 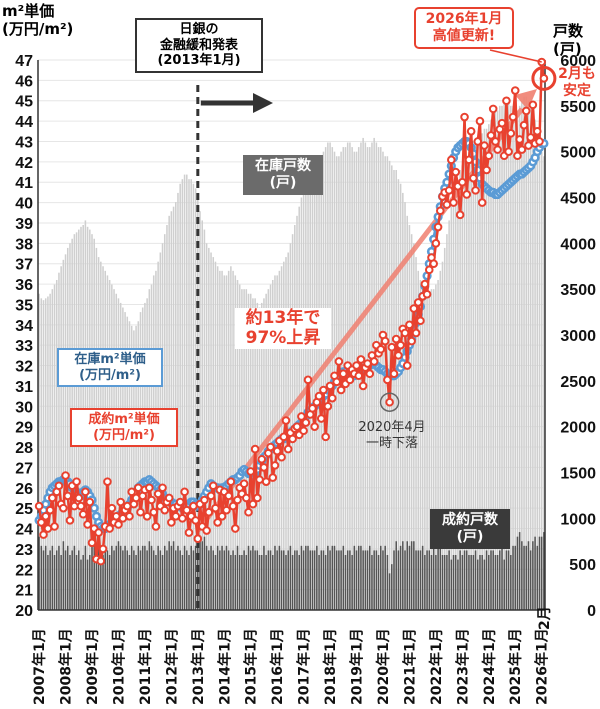 I want to click on trend-arrow-head, so click(x=526, y=99).